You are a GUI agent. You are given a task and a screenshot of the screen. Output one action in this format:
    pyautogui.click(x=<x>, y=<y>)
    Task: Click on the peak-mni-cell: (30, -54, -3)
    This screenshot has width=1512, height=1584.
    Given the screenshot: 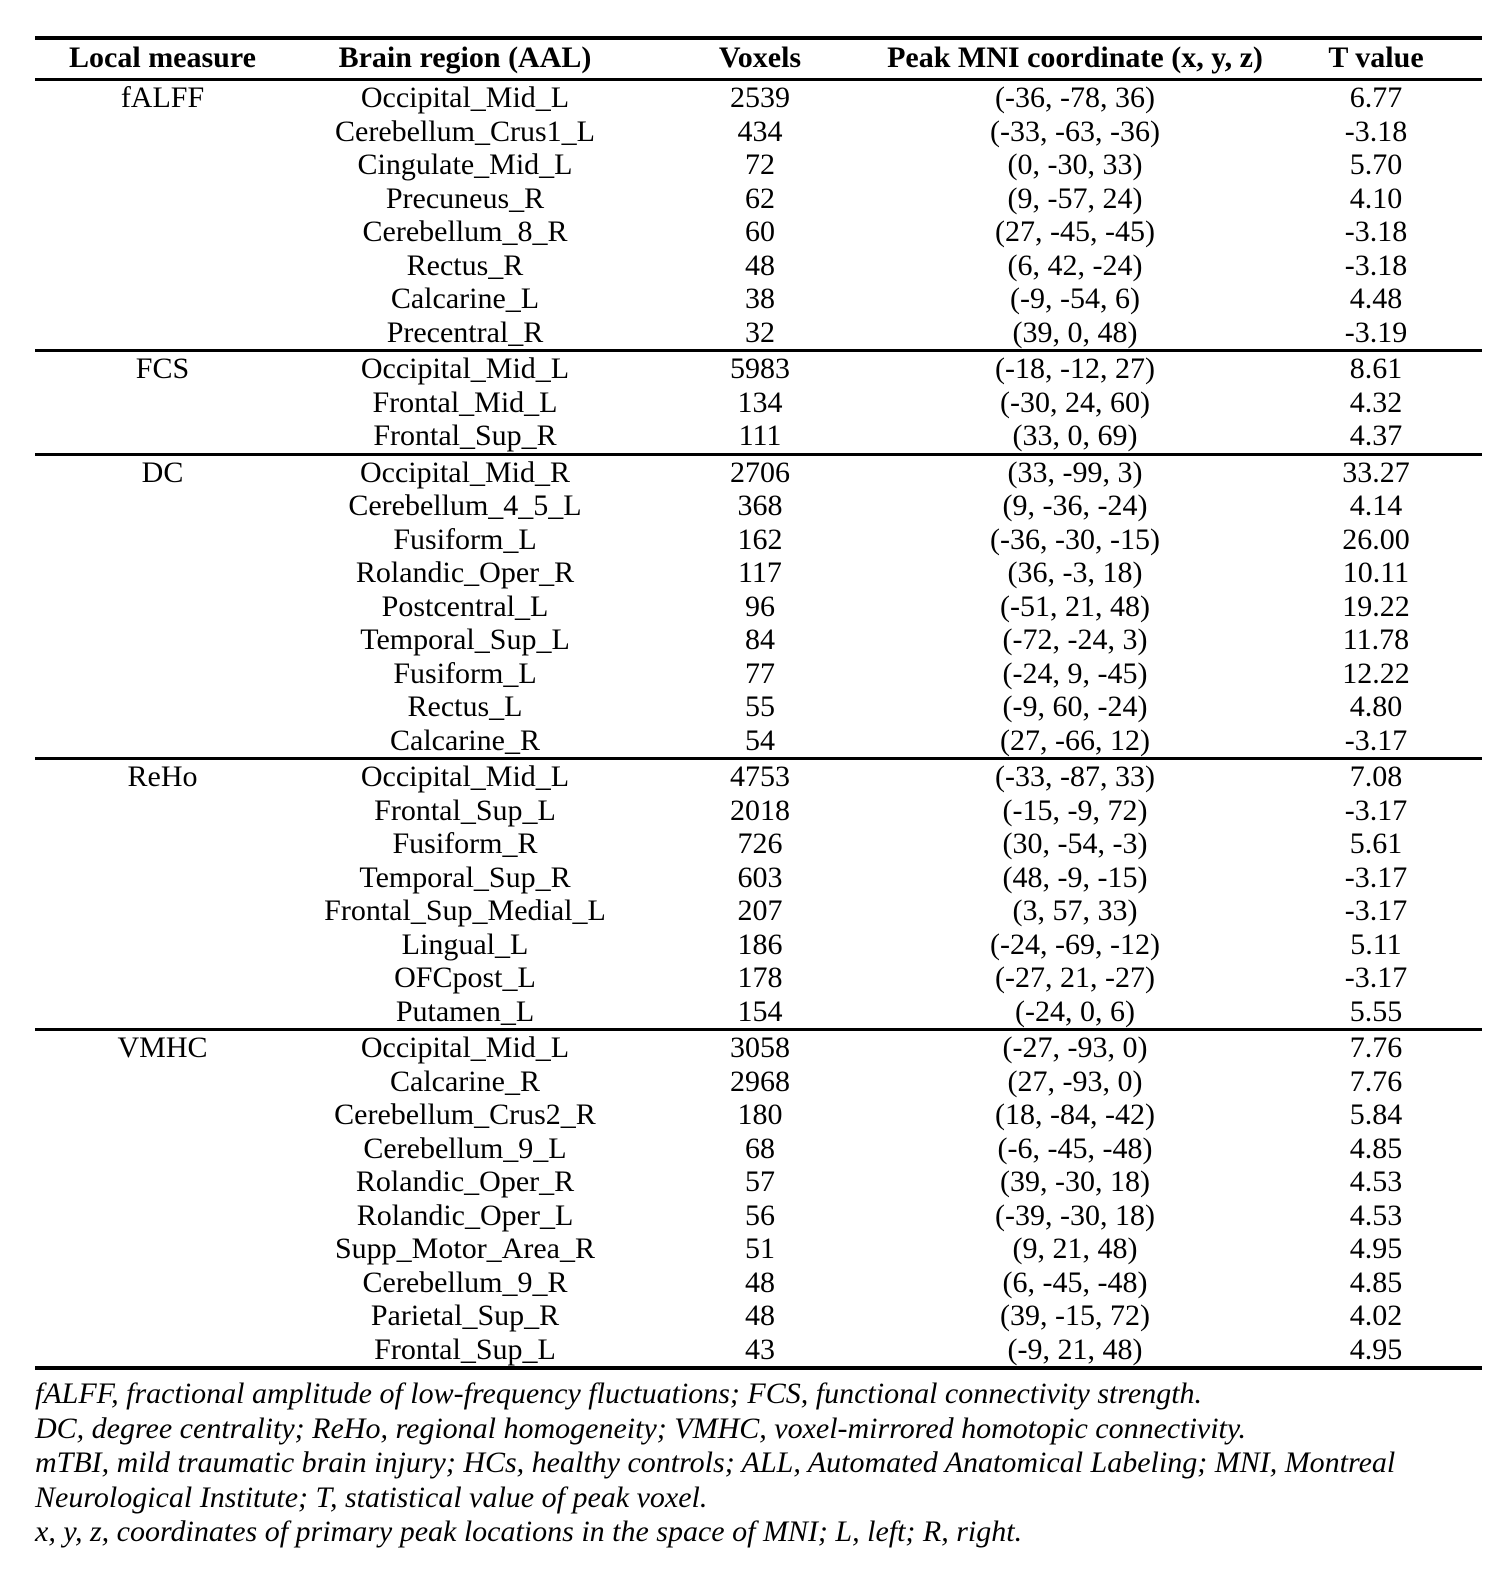 What is the action you would take?
    pyautogui.click(x=1075, y=843)
    